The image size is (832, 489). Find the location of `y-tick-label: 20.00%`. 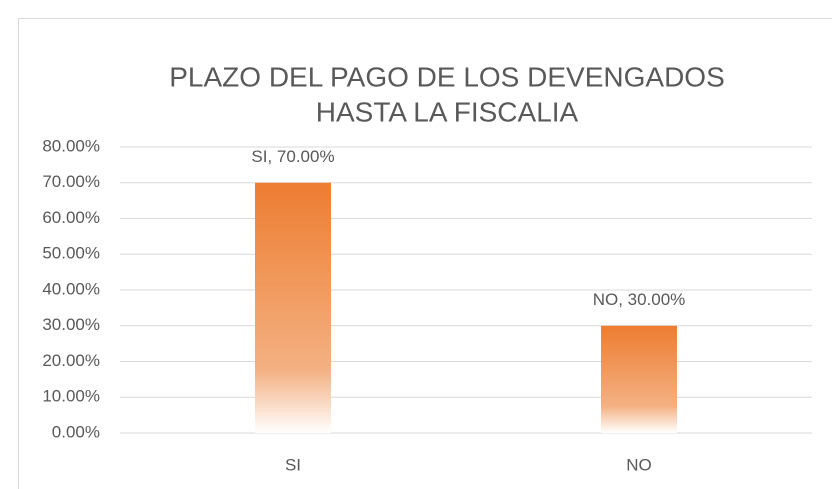

y-tick-label: 20.00% is located at coordinates (71, 360).